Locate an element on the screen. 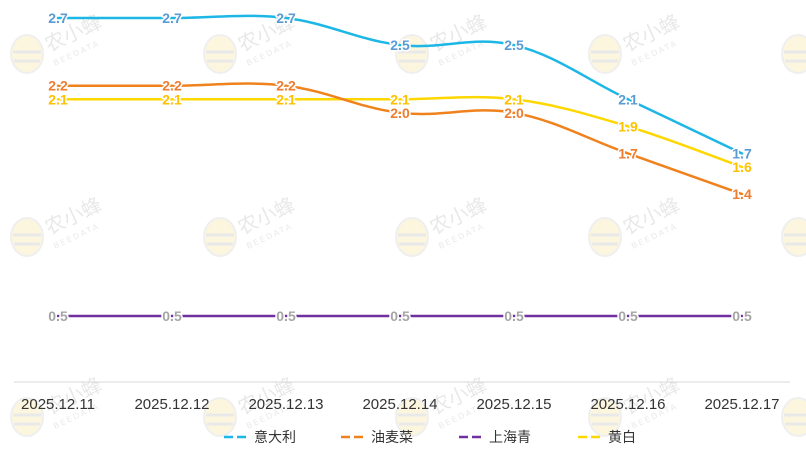  x-tick-label: 2025.12.12 is located at coordinates (171, 404).